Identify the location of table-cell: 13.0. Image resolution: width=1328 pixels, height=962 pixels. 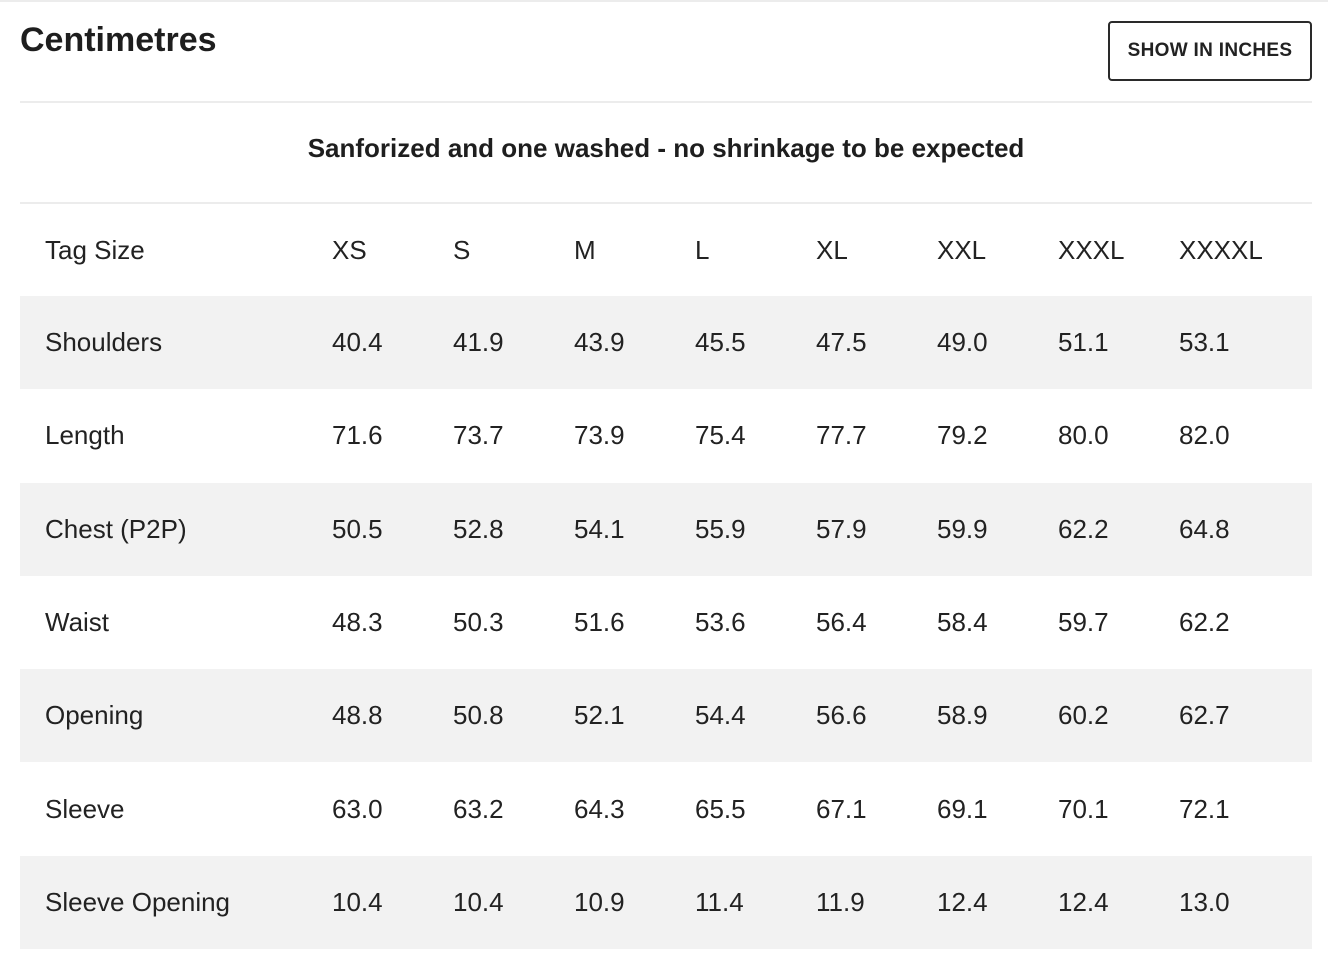
(1204, 901).